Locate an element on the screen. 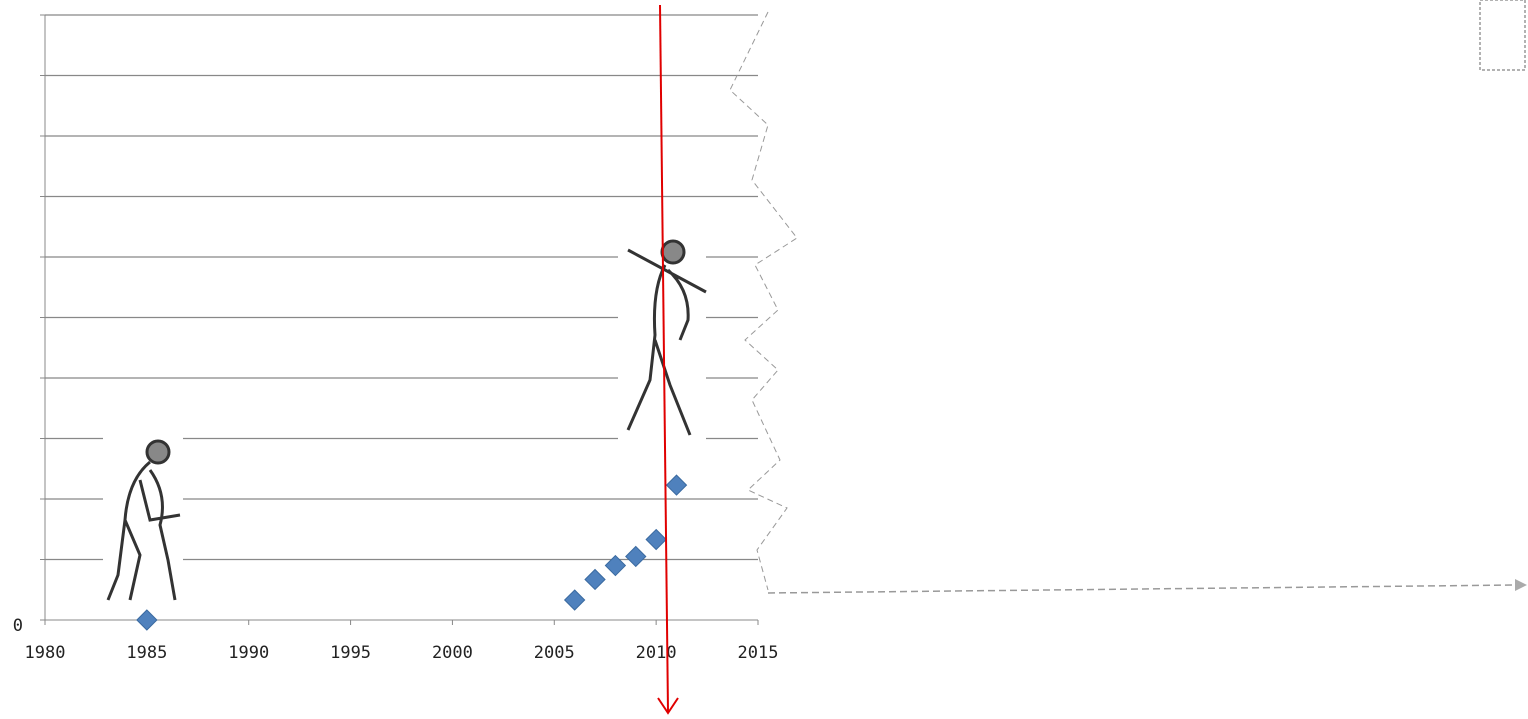  time-arrow is located at coordinates (1141, 589).